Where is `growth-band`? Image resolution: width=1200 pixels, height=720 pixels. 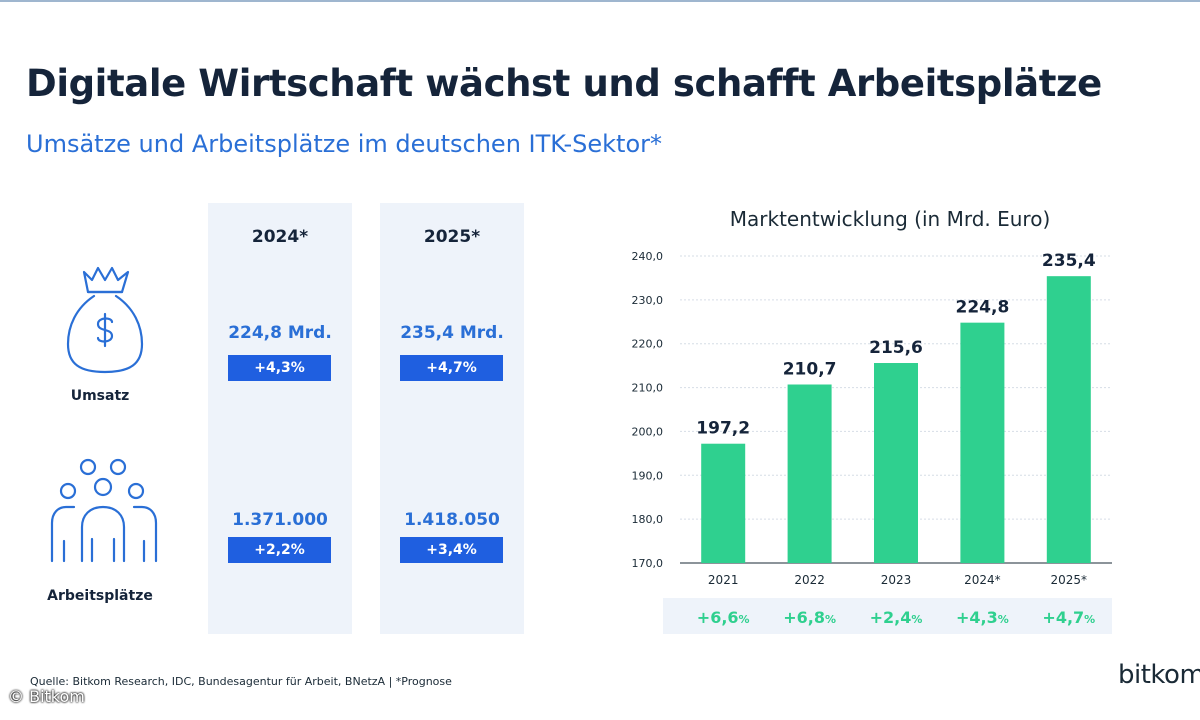 growth-band is located at coordinates (887, 616).